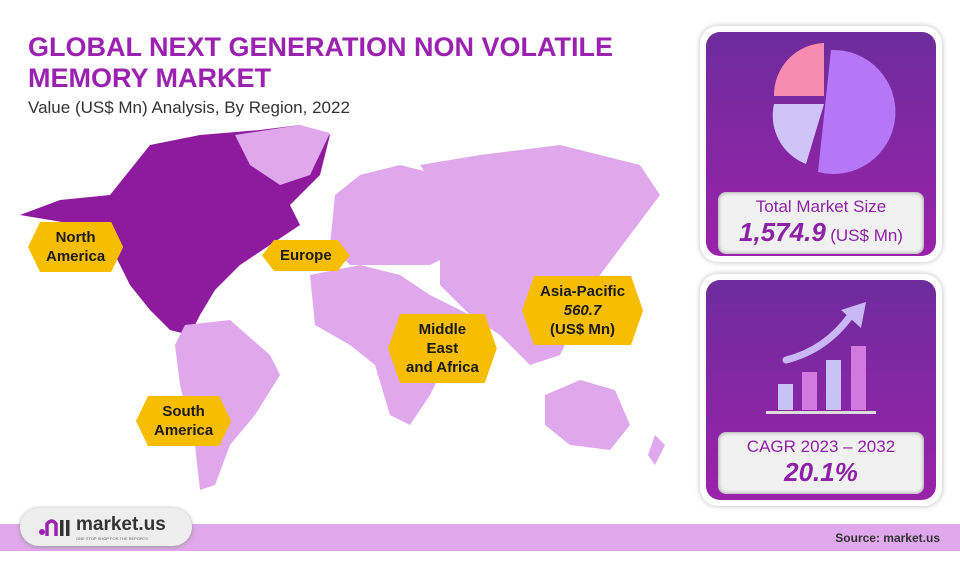  Describe the element at coordinates (175, 230) in the screenshot. I see `region-north-america` at that location.